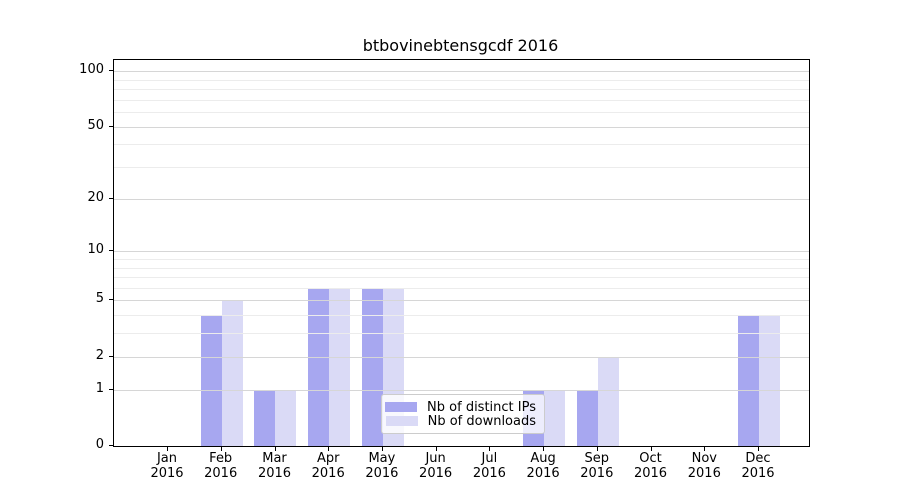 This screenshot has width=900, height=500. I want to click on chart-title: btbovinebtensgcdf 2016, so click(460, 45).